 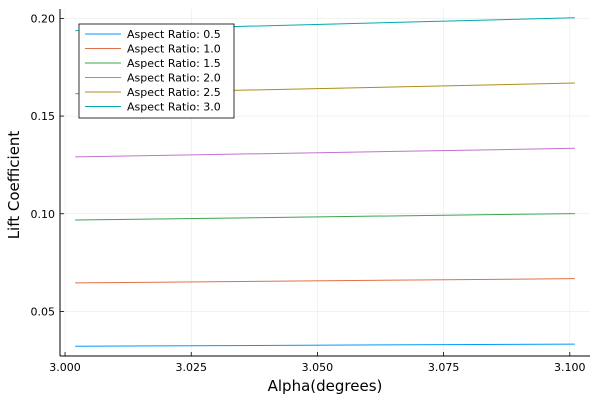 I want to click on y-tick-label: 0.10, so click(x=43, y=214).